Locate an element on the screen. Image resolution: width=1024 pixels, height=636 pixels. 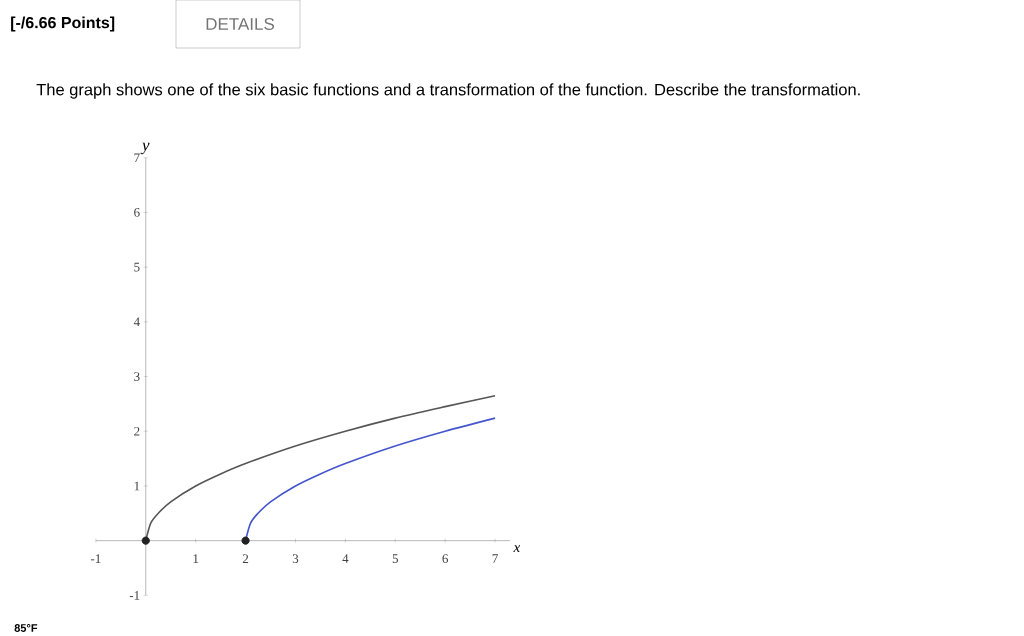
text: DETAILS is located at coordinates (240, 24).